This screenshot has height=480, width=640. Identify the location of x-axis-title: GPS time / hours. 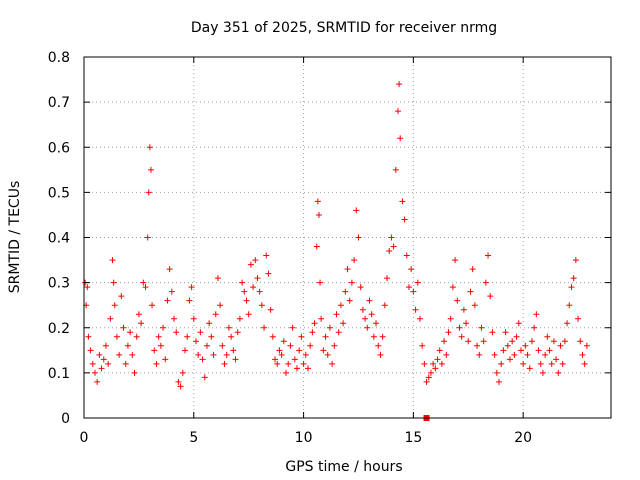
(343, 467).